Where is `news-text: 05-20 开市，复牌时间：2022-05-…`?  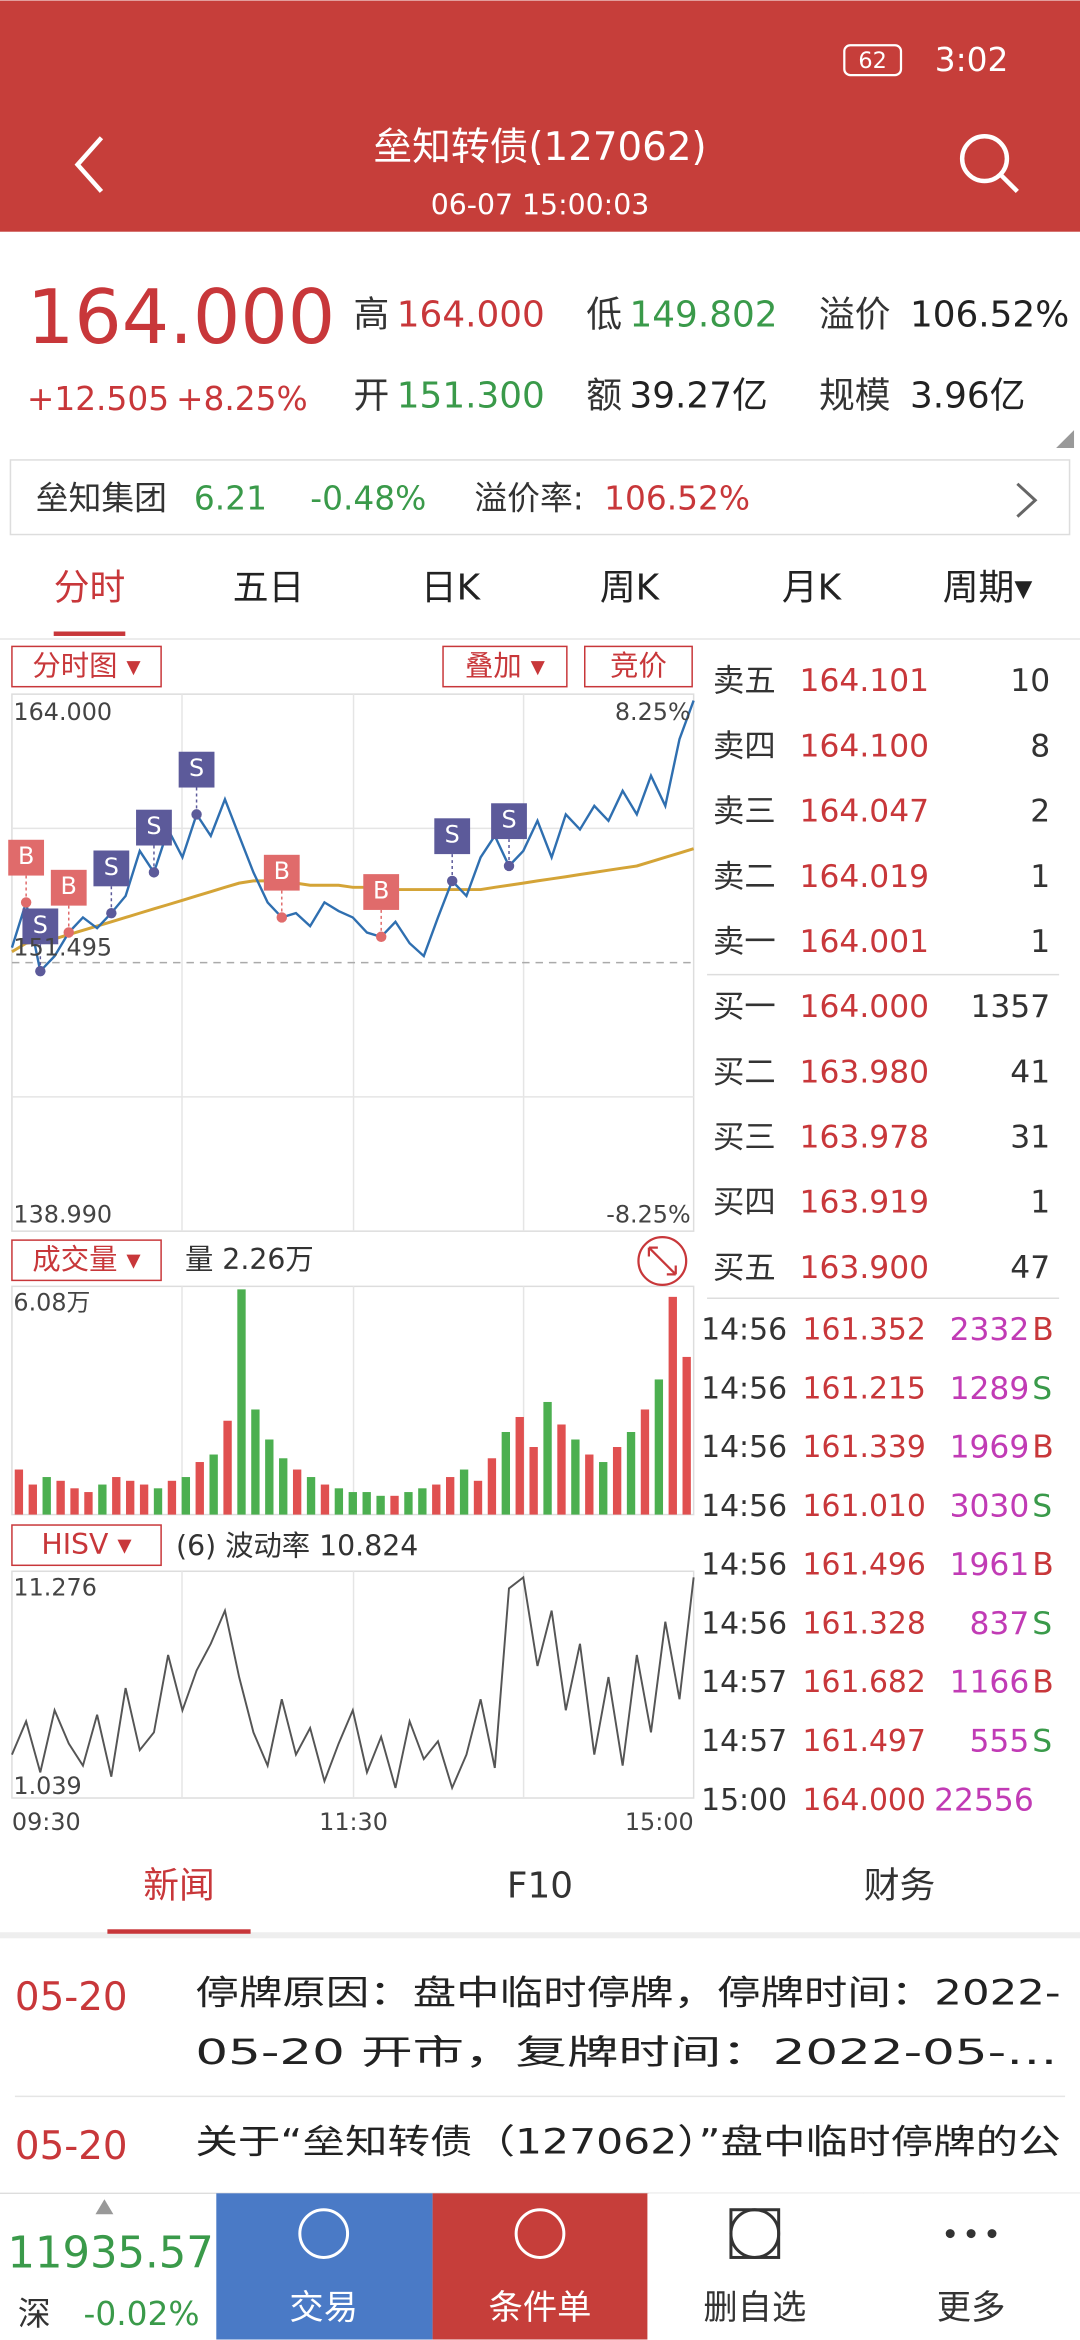
news-text: 05-20 开市，复牌时间：2022-05-… is located at coordinates (626, 2053).